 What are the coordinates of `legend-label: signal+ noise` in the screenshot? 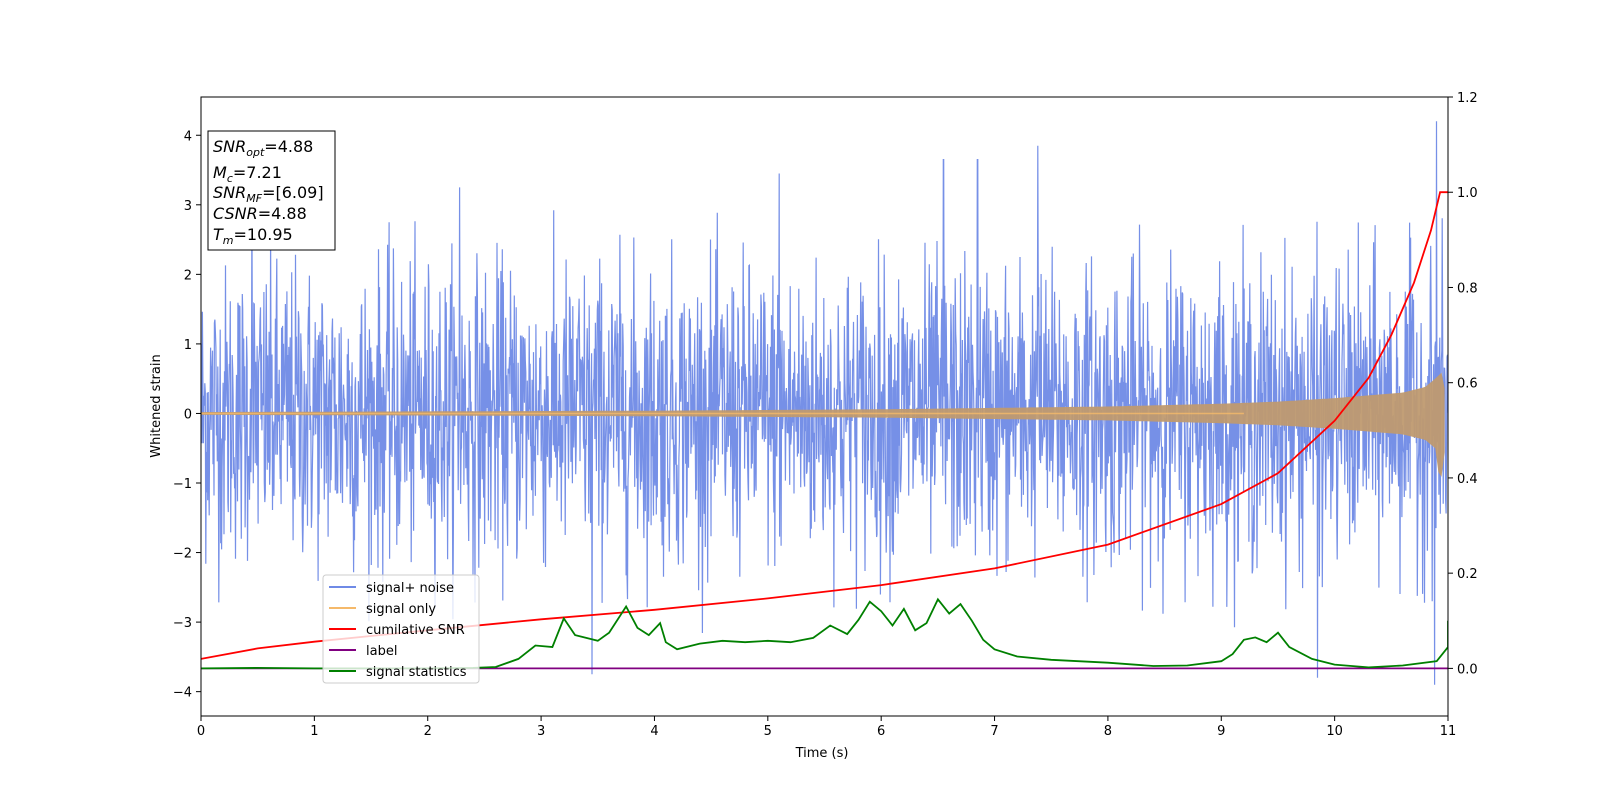 It's located at (410, 588).